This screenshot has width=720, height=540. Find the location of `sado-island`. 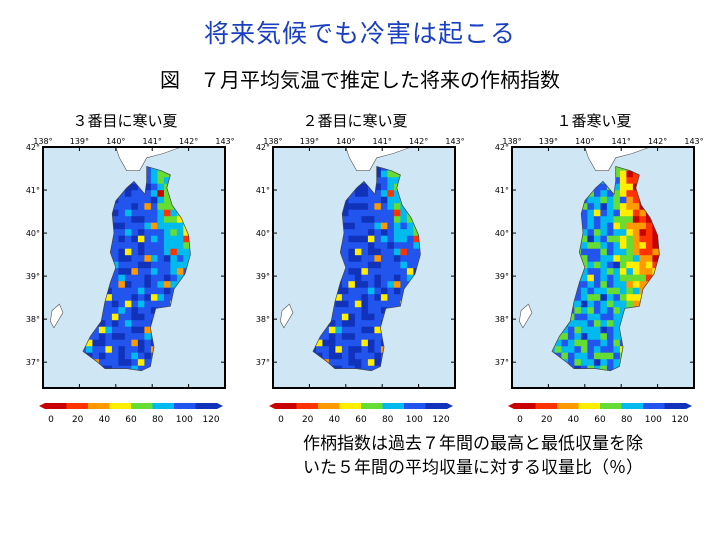

sado-island is located at coordinates (56, 316).